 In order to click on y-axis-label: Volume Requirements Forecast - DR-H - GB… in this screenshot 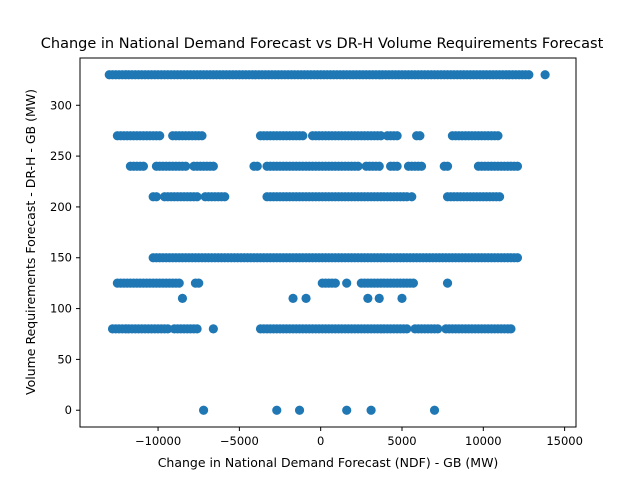, I will do `click(30, 242)`.